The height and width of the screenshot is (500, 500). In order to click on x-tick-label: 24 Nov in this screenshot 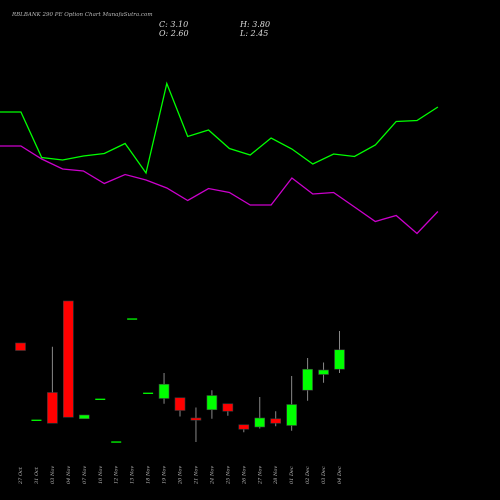, I will do `click(212, 475)`.